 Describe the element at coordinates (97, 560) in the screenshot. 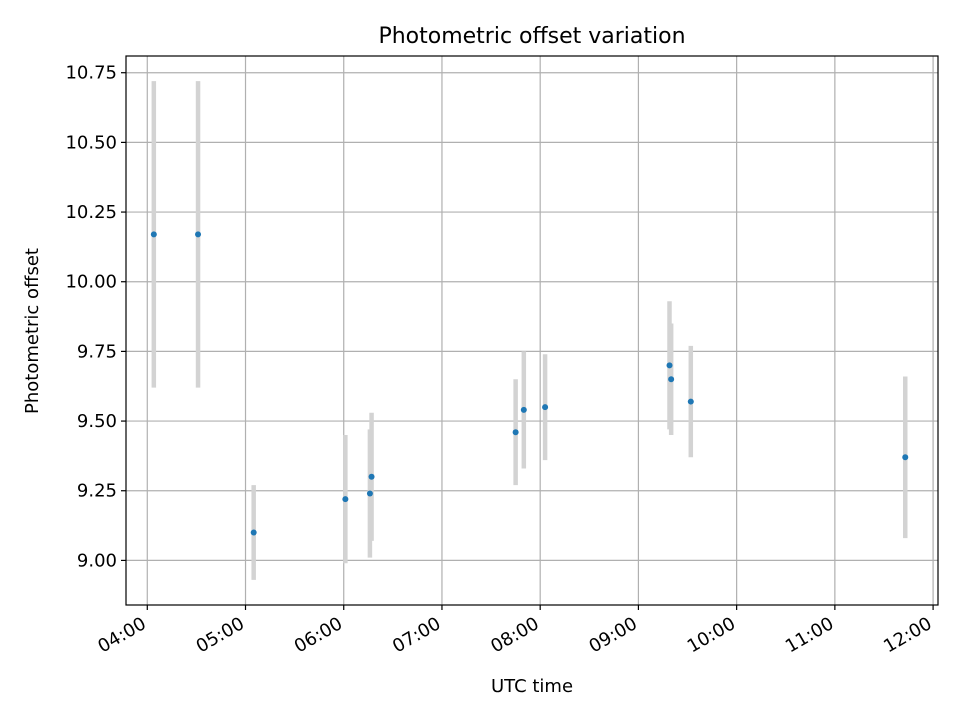

I see `y-tick-label: 9.00` at that location.